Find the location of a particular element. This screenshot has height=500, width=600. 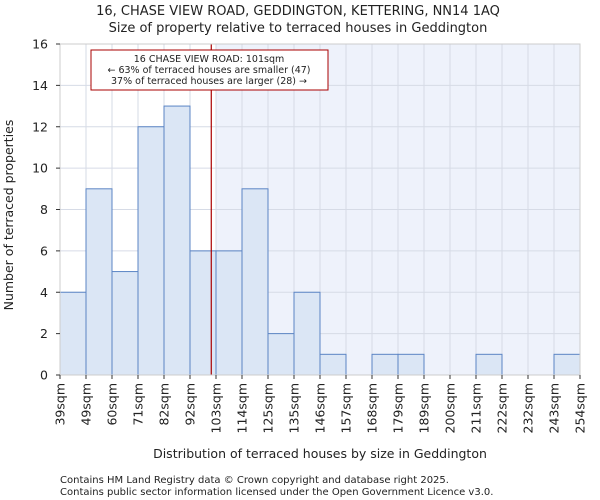

bar-71sqm is located at coordinates (151, 251).